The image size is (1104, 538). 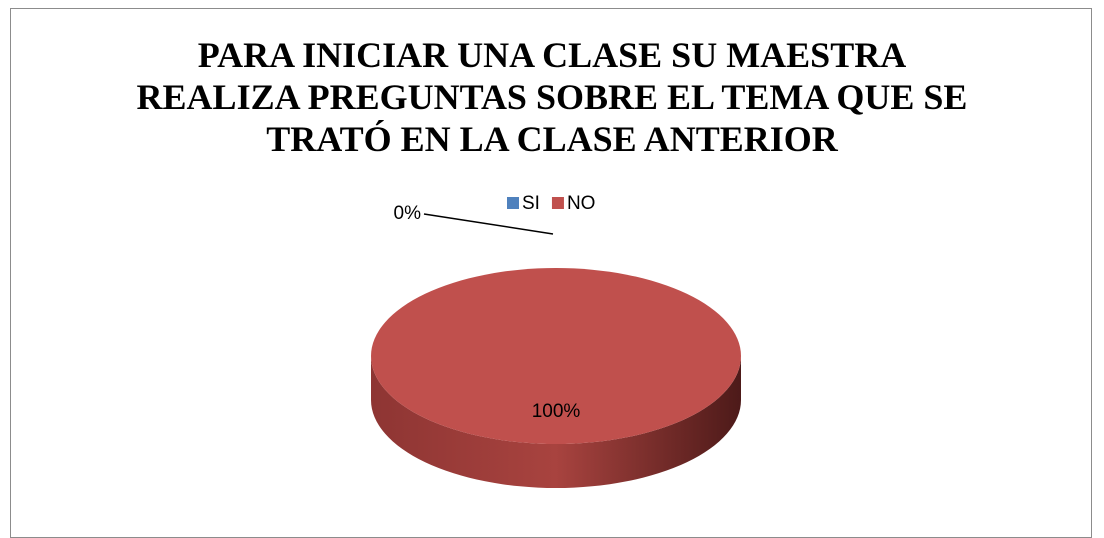 I want to click on pie-slice, so click(x=556, y=356).